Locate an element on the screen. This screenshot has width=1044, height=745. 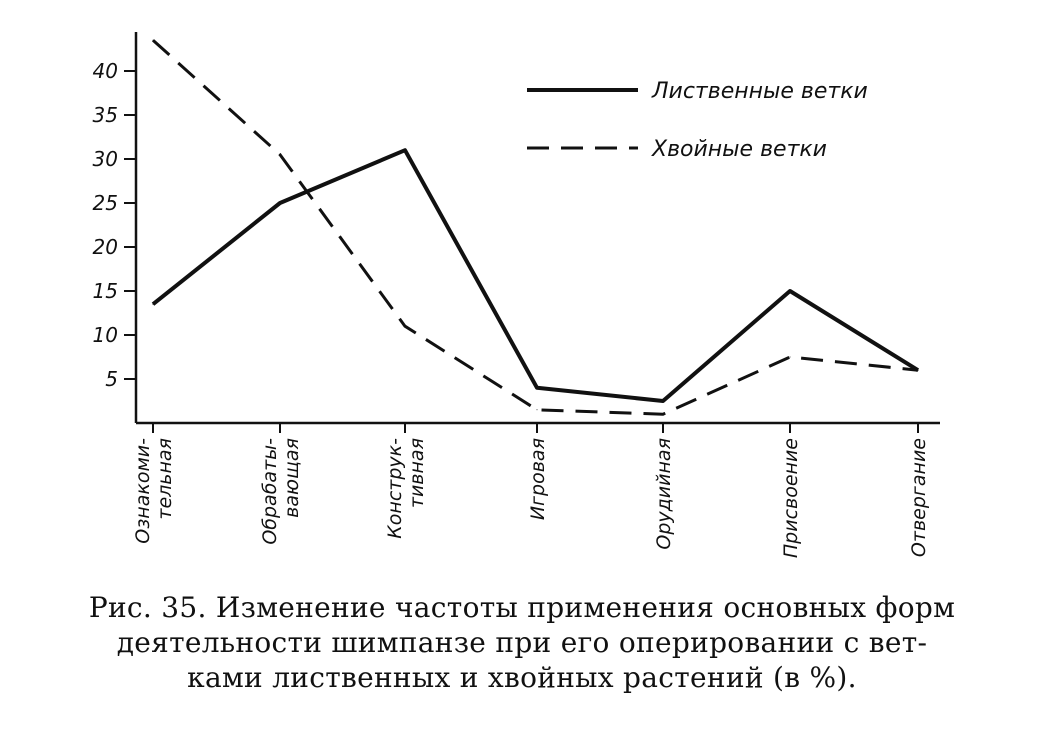
y-tick-label: 15 is located at coordinates (105, 291).